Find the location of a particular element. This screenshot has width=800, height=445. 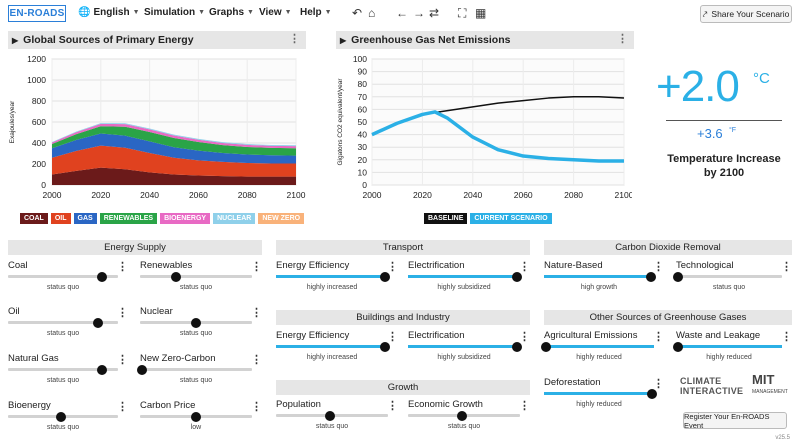

legend-current-scenario: CURRENT SCENARIO is located at coordinates (511, 218).